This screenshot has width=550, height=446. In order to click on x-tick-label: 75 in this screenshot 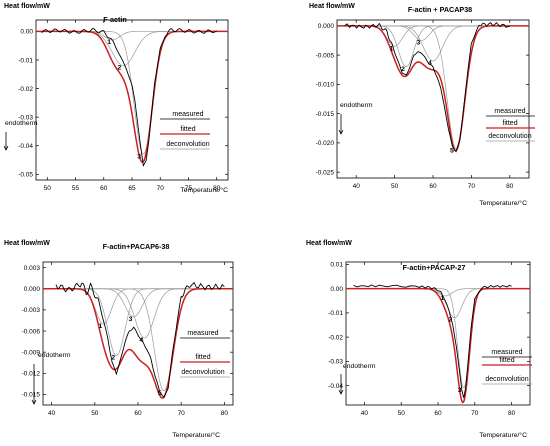, I will do `click(189, 188)`.